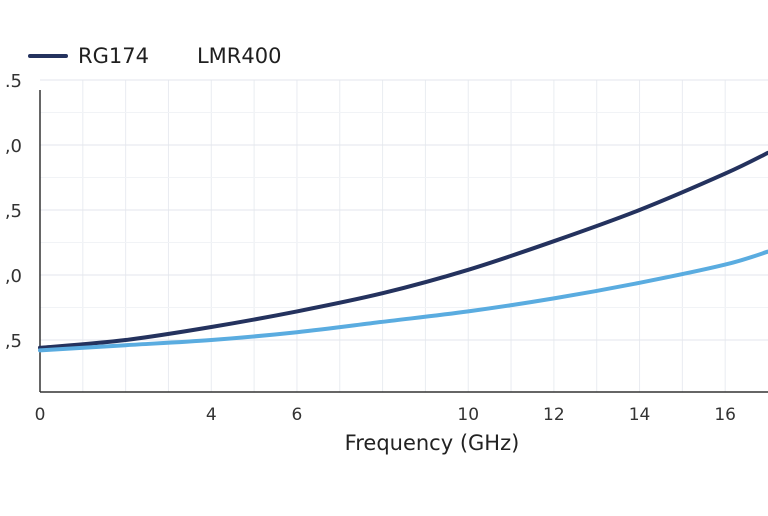 Image resolution: width=768 pixels, height=516 pixels. I want to click on x-tick-label: 4, so click(211, 415).